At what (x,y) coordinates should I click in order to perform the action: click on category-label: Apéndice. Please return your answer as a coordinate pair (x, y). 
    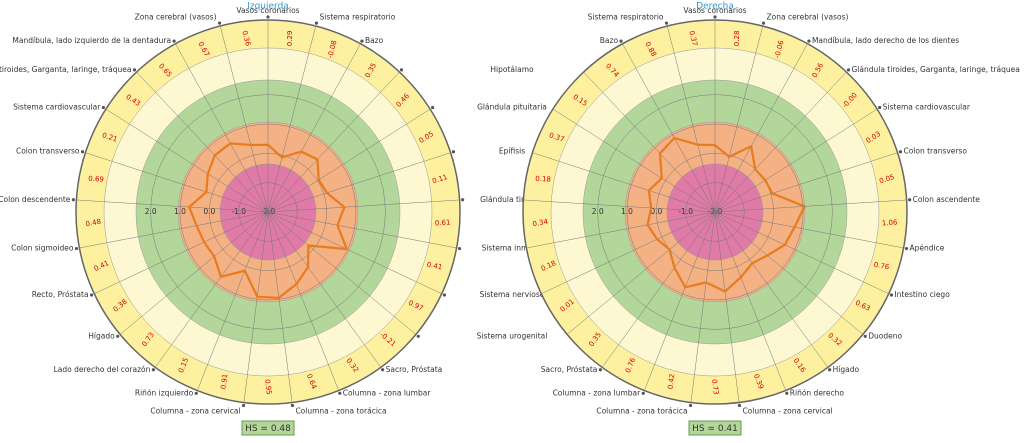
    Looking at the image, I should click on (927, 248).